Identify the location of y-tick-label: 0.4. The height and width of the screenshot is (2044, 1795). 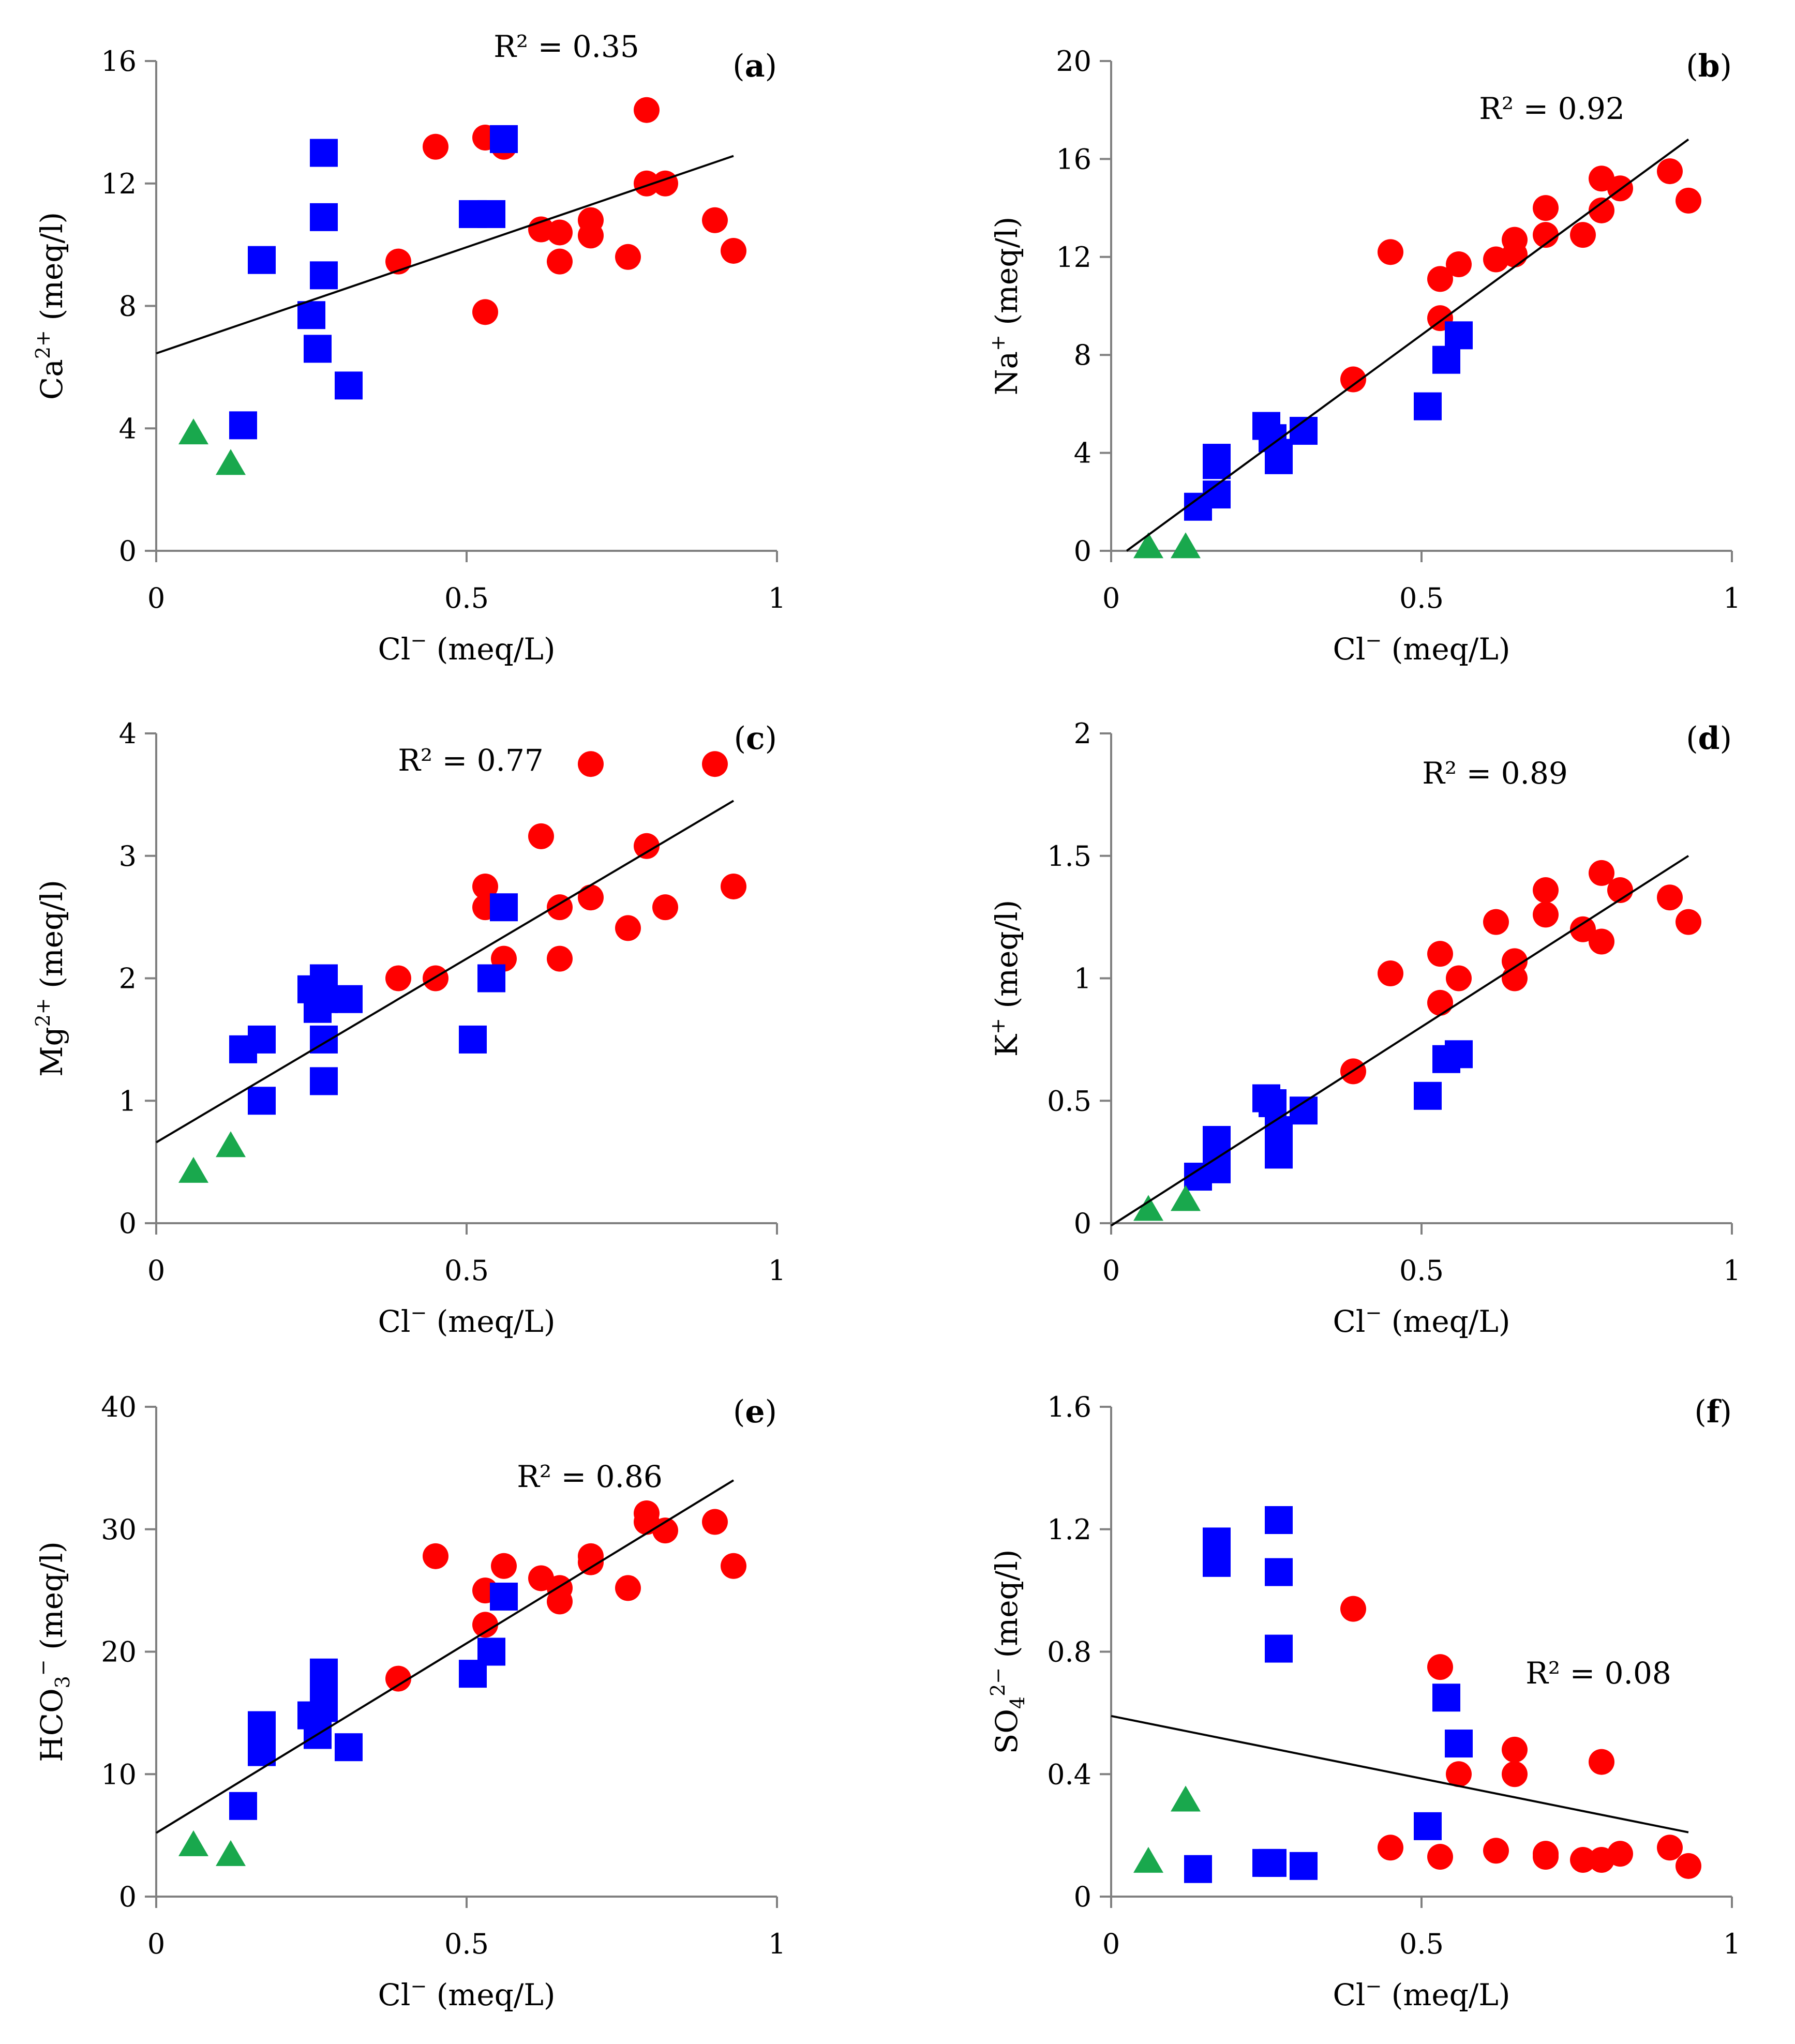
(1069, 1774).